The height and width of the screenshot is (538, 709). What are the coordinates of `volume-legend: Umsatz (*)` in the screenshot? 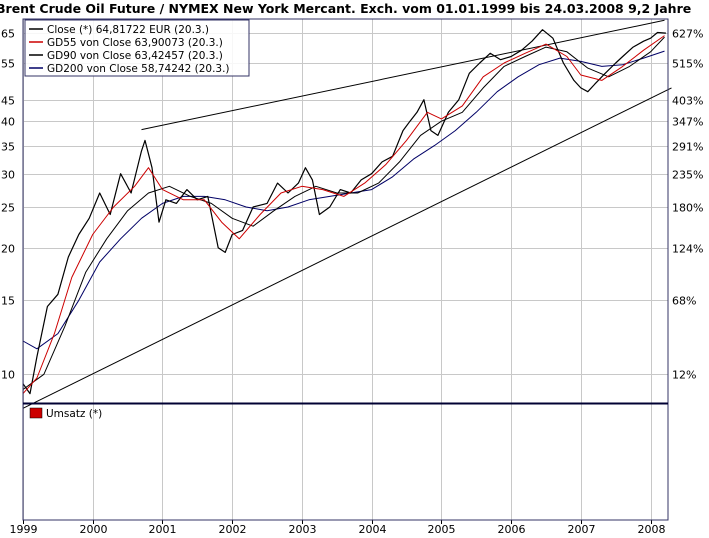 It's located at (65, 413).